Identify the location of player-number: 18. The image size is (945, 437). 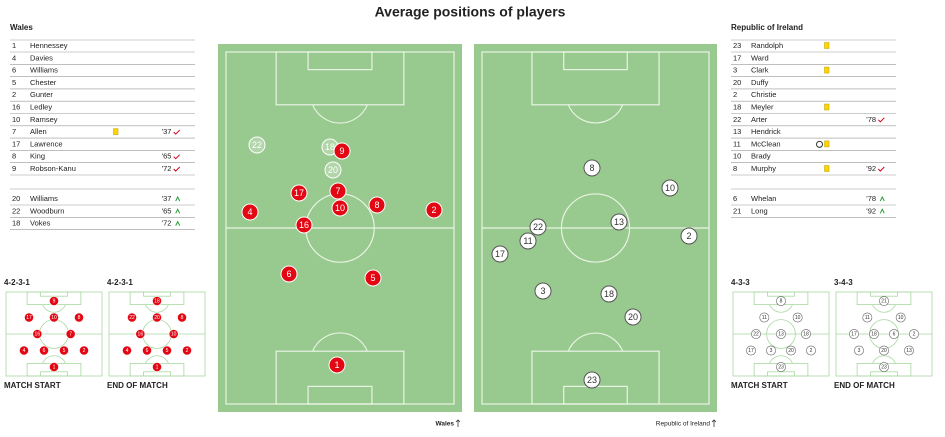
(737, 106).